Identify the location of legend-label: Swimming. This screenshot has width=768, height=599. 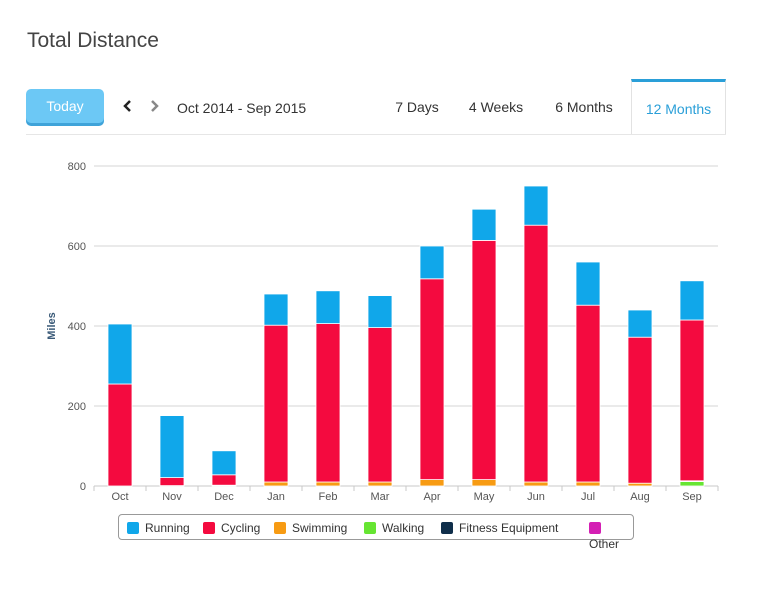
(320, 528).